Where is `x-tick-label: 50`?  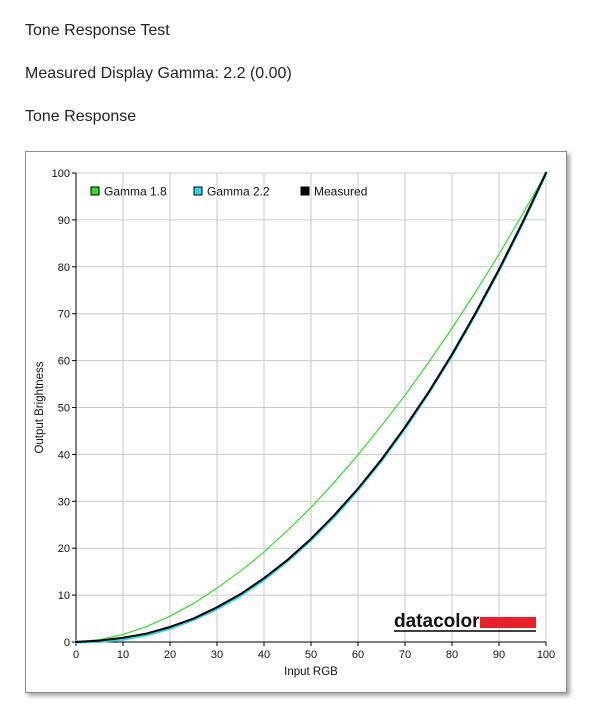
x-tick-label: 50 is located at coordinates (311, 655).